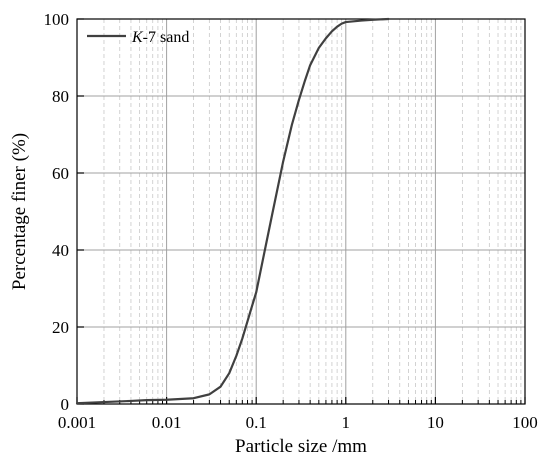 Image resolution: width=550 pixels, height=465 pixels. I want to click on x-tick-labels: 0.001 0.01 0.1 1 10 100, so click(298, 422).